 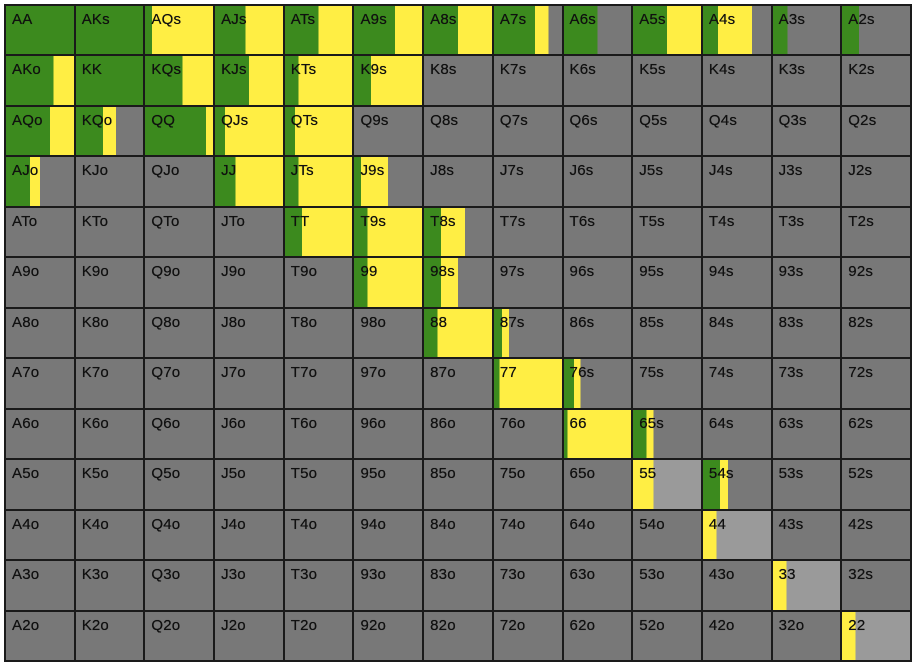 What do you see at coordinates (861, 373) in the screenshot?
I see `hand-label: 72s` at bounding box center [861, 373].